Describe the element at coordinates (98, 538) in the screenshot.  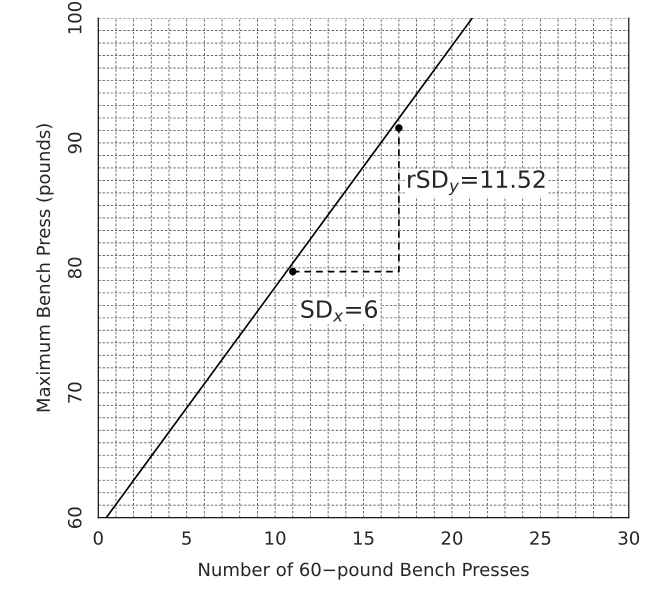
I see `x-tick-label: 0` at that location.